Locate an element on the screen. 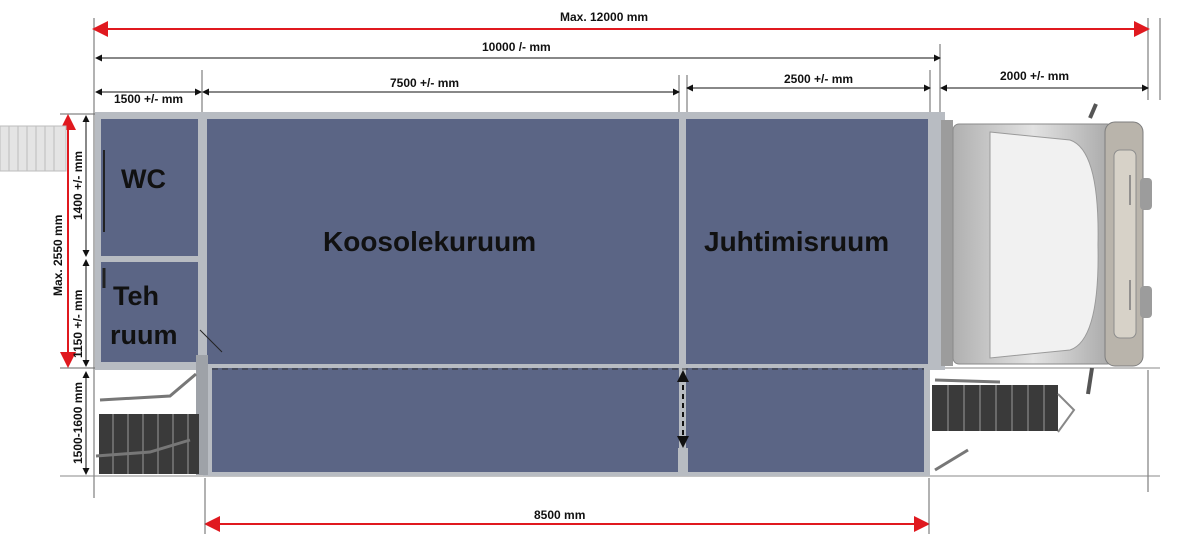 This screenshot has width=1203, height=540. dim-wc-width-label: 1400 +/- mm is located at coordinates (78, 185).